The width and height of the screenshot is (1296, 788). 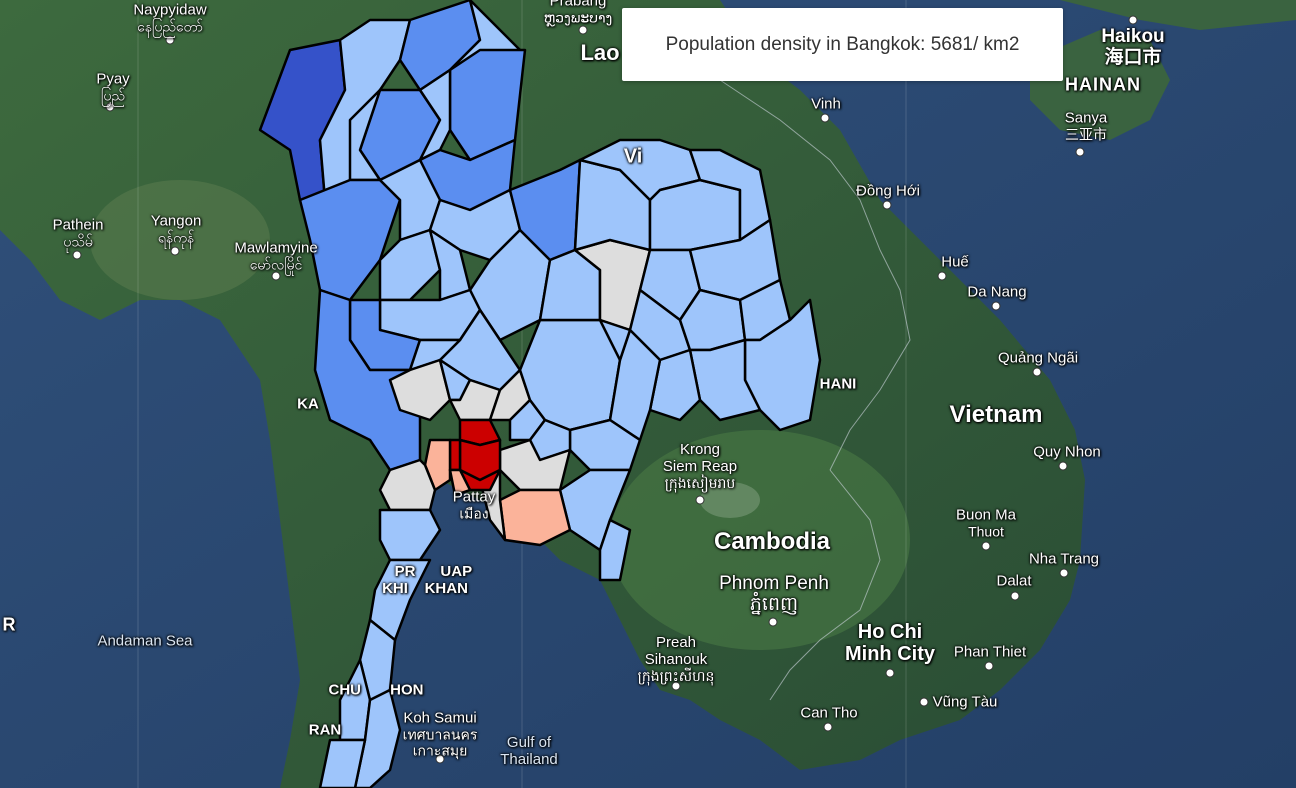 What do you see at coordinates (440, 759) in the screenshot?
I see `city-dot-koh-samui` at bounding box center [440, 759].